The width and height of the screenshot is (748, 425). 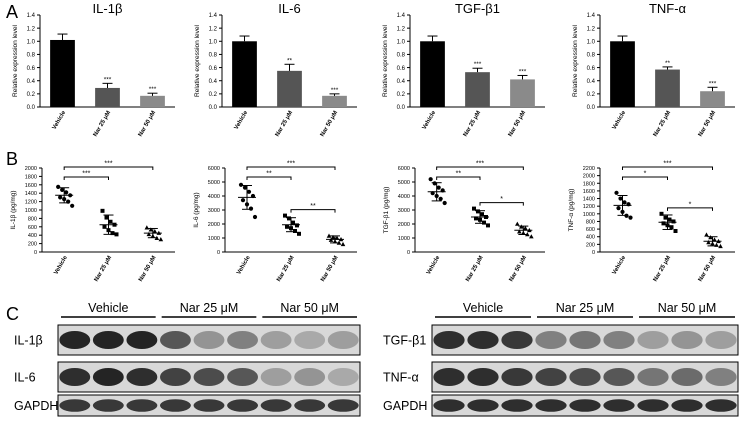 I want to click on x-tick-label: Nar 50 μM, so click(x=148, y=269).